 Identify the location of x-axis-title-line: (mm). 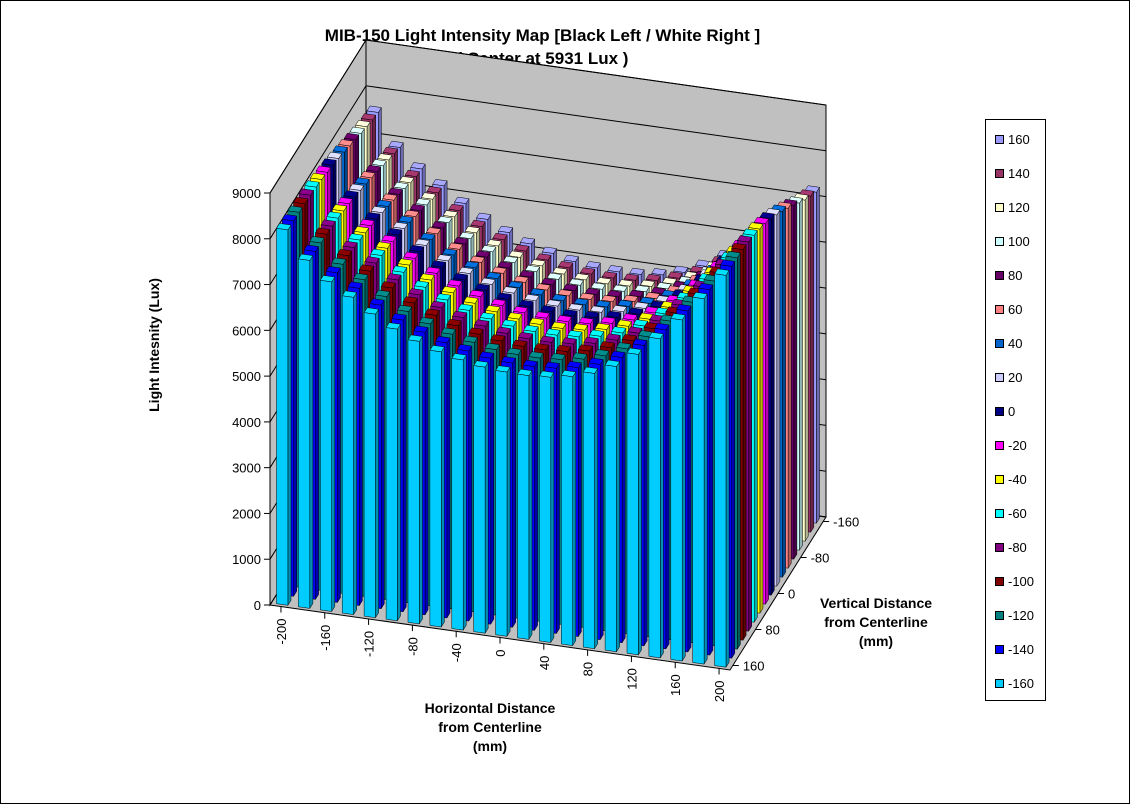
(490, 746).